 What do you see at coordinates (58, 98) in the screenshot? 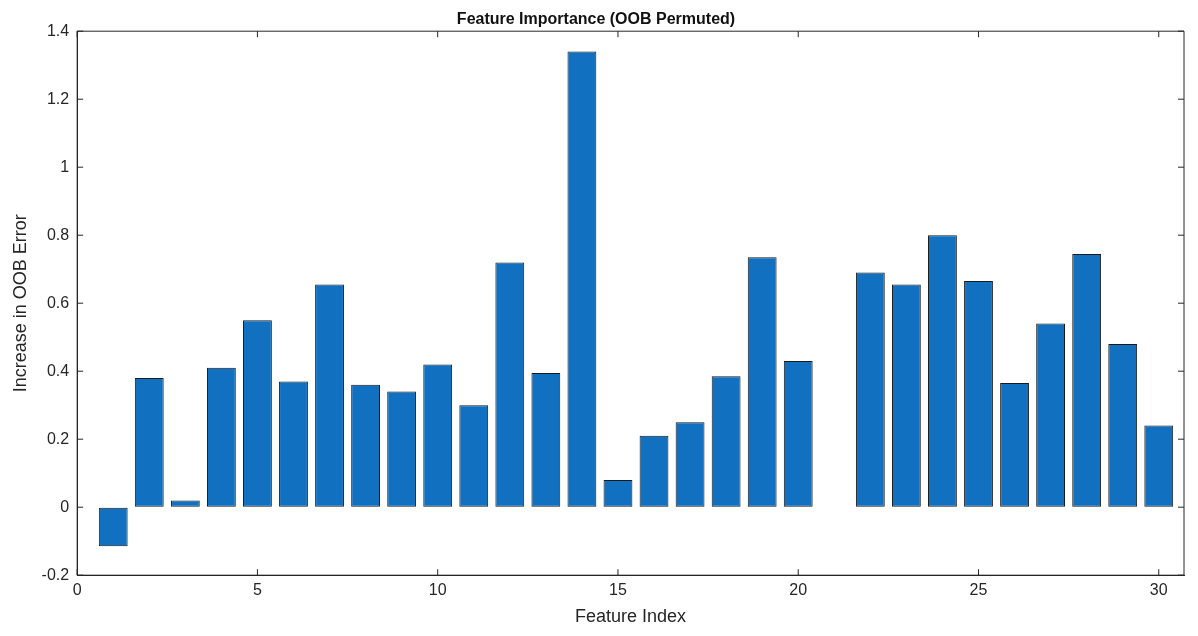
I see `y-tick-label: 1.2` at bounding box center [58, 98].